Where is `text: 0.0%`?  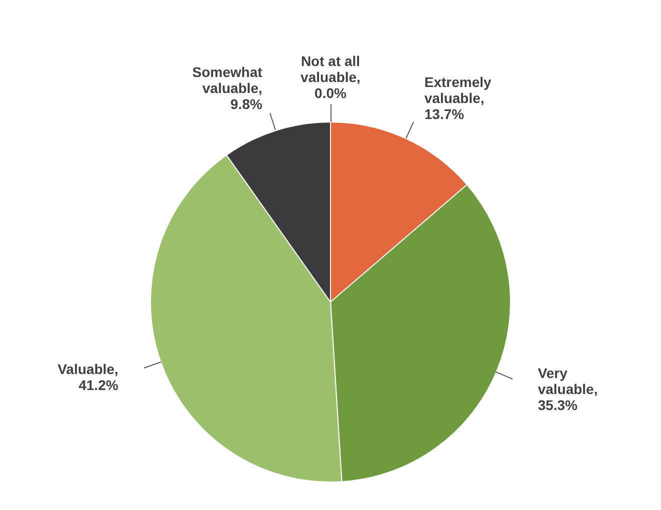
text: 0.0% is located at coordinates (330, 93).